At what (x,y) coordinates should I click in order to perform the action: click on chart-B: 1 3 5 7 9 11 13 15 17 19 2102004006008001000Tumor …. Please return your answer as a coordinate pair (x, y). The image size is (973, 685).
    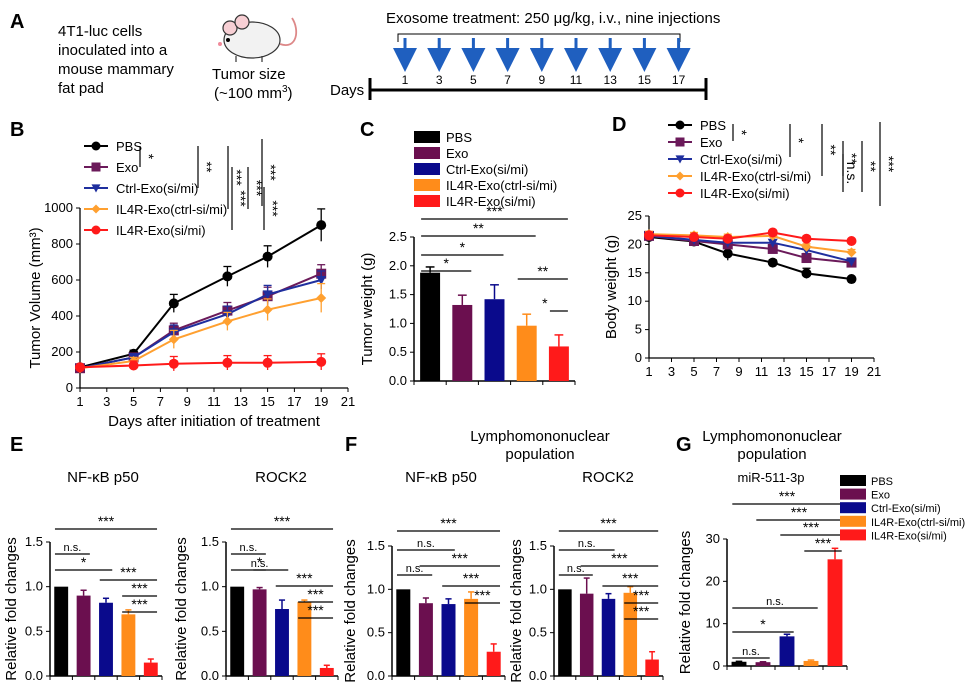
    Looking at the image, I should click on (191, 284).